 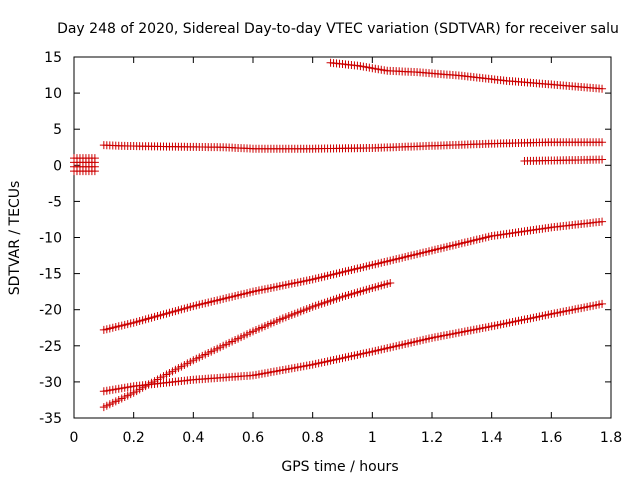 I want to click on x-tick-label: 1.2, so click(x=432, y=438).